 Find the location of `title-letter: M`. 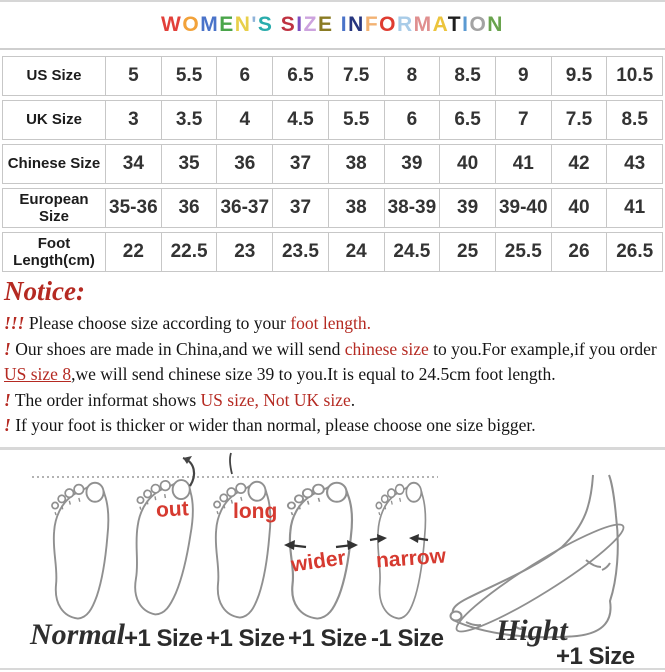

title-letter: M is located at coordinates (210, 24).